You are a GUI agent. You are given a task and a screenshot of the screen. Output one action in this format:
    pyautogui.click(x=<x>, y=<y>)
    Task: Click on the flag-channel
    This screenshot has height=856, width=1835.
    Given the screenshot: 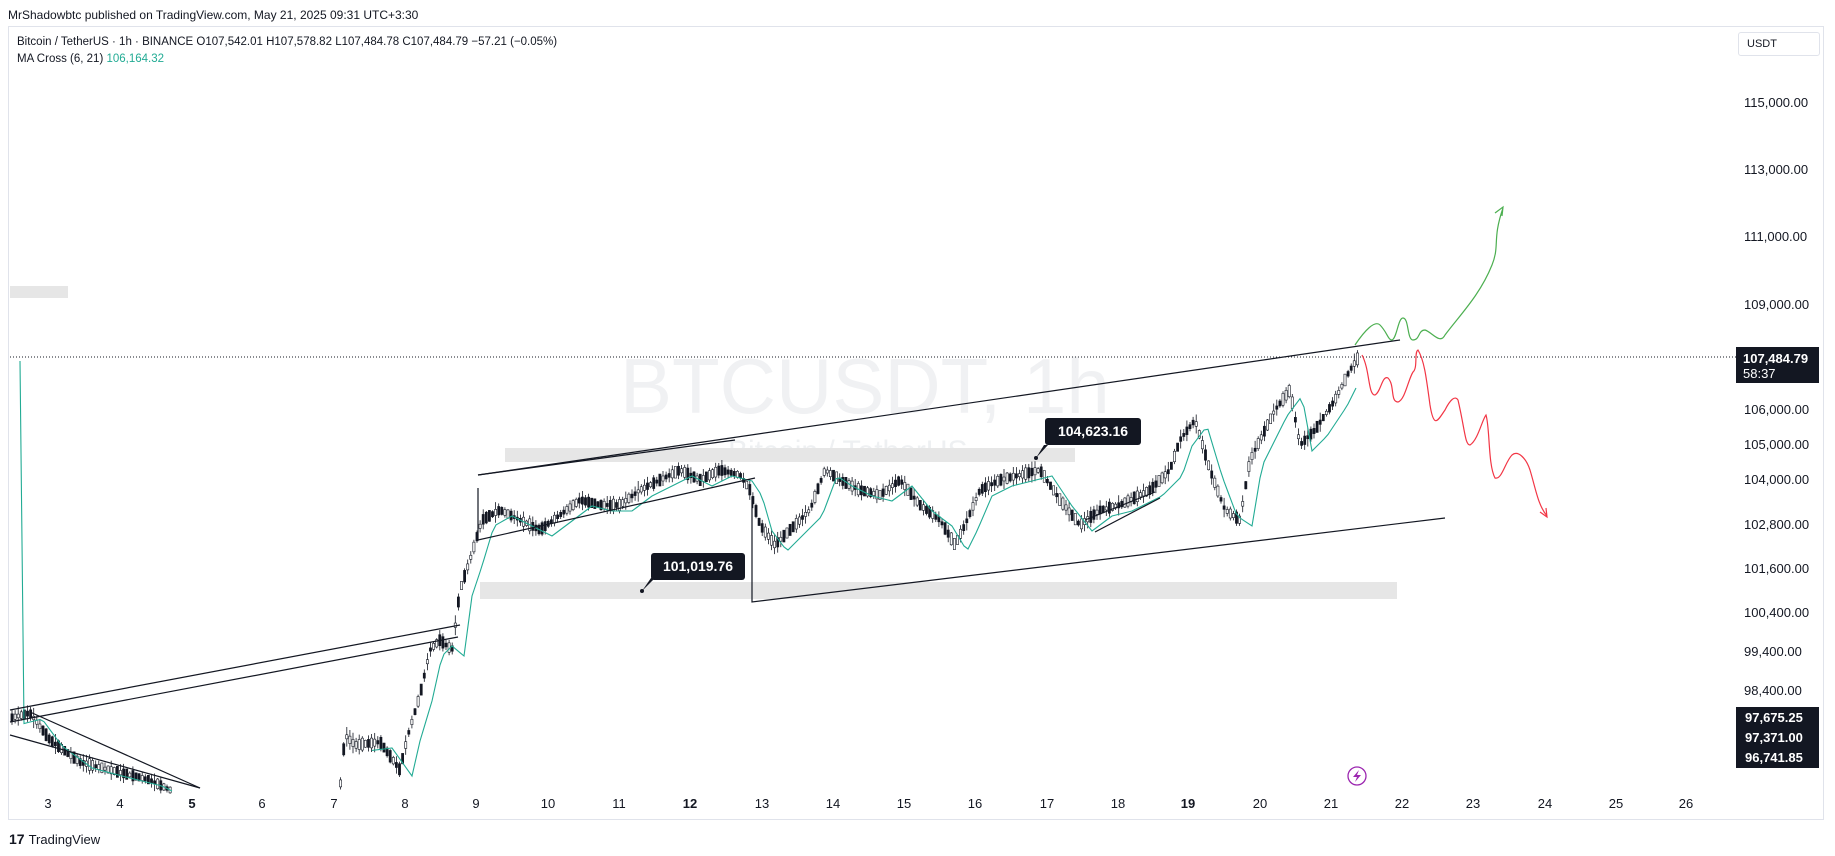 What is the action you would take?
    pyautogui.click(x=616, y=509)
    